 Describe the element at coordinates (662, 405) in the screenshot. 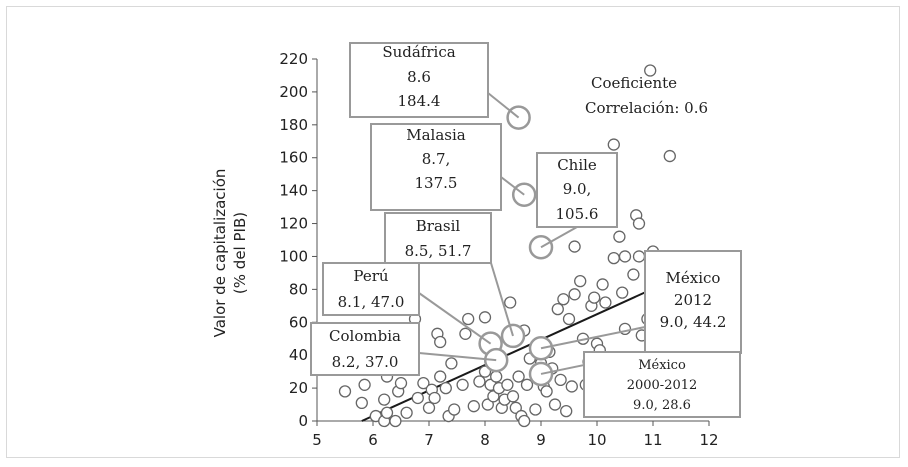

I see `annotation-text: 9.0, 28.6` at that location.